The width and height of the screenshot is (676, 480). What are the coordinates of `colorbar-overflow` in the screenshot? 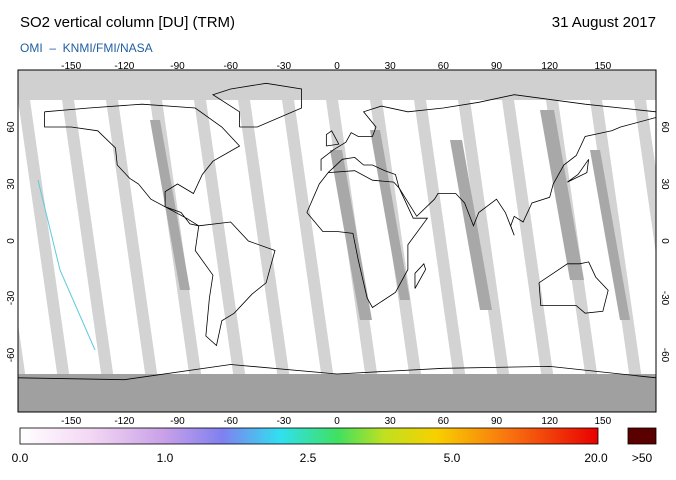 It's located at (642, 436).